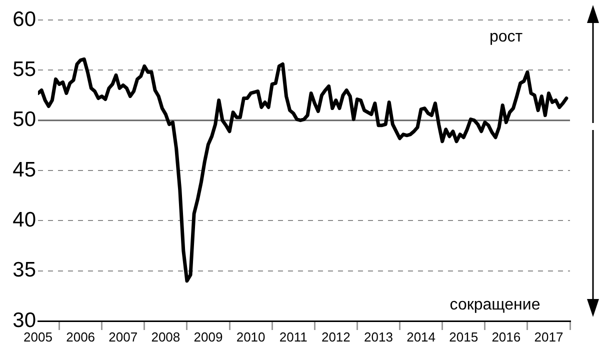 The image size is (604, 352). Describe the element at coordinates (81, 336) in the screenshot. I see `x-tick-label: 2006` at that location.